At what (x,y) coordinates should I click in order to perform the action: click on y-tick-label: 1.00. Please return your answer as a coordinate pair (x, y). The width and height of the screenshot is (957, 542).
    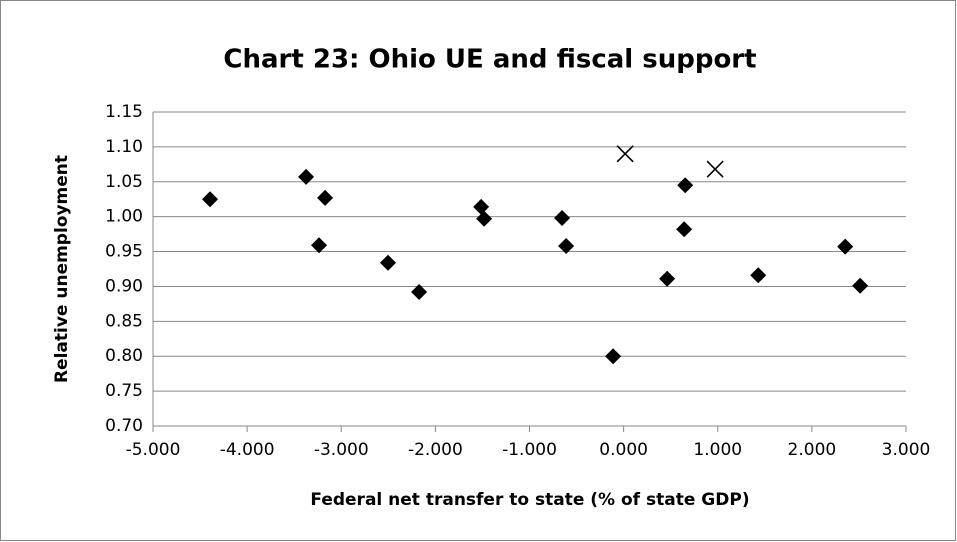
    Looking at the image, I should click on (124, 217).